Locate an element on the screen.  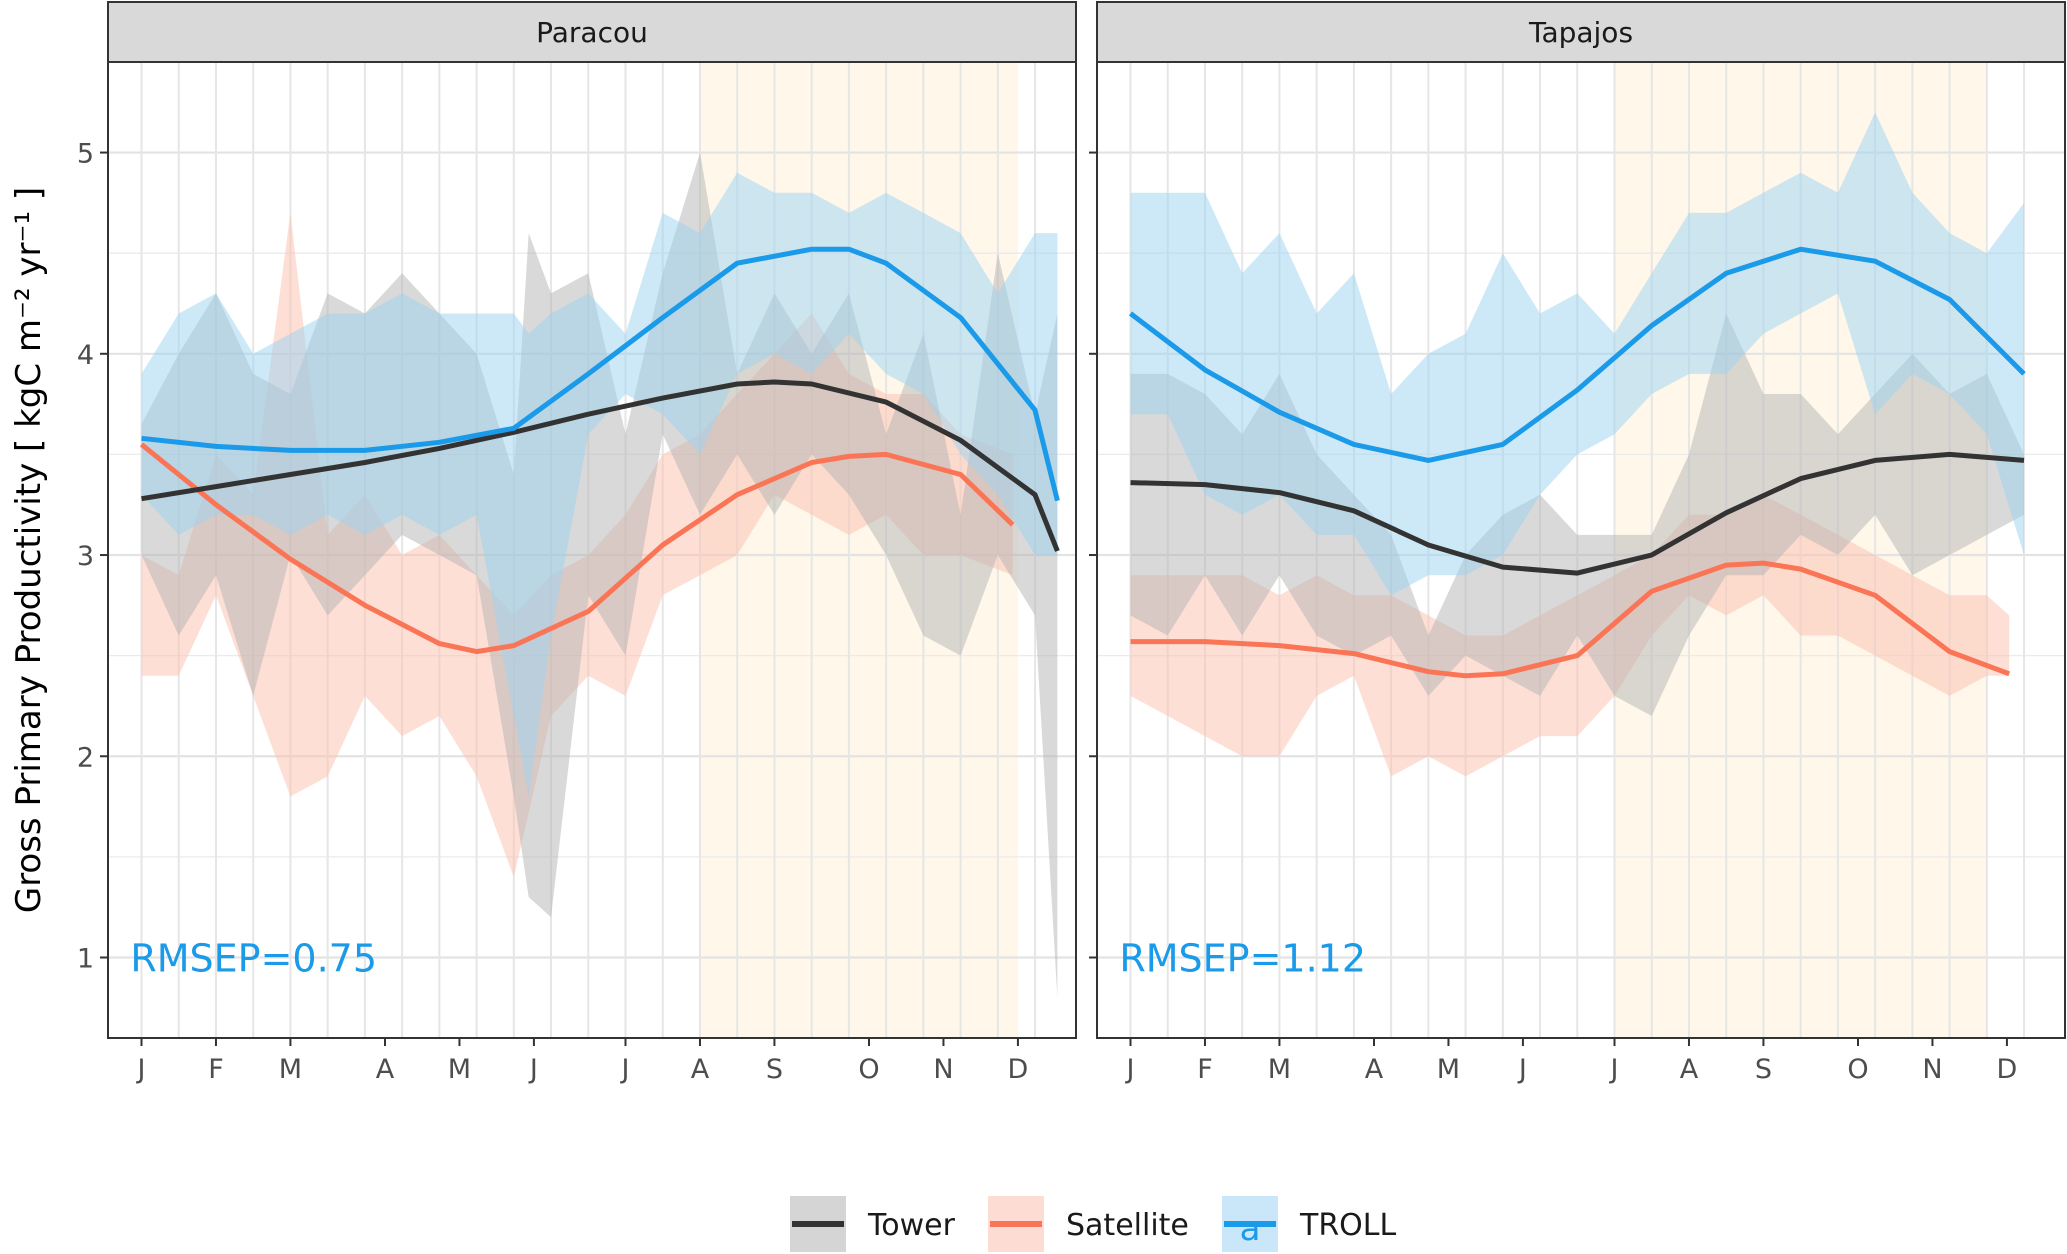
legend-label: Satellite is located at coordinates (1127, 1225).